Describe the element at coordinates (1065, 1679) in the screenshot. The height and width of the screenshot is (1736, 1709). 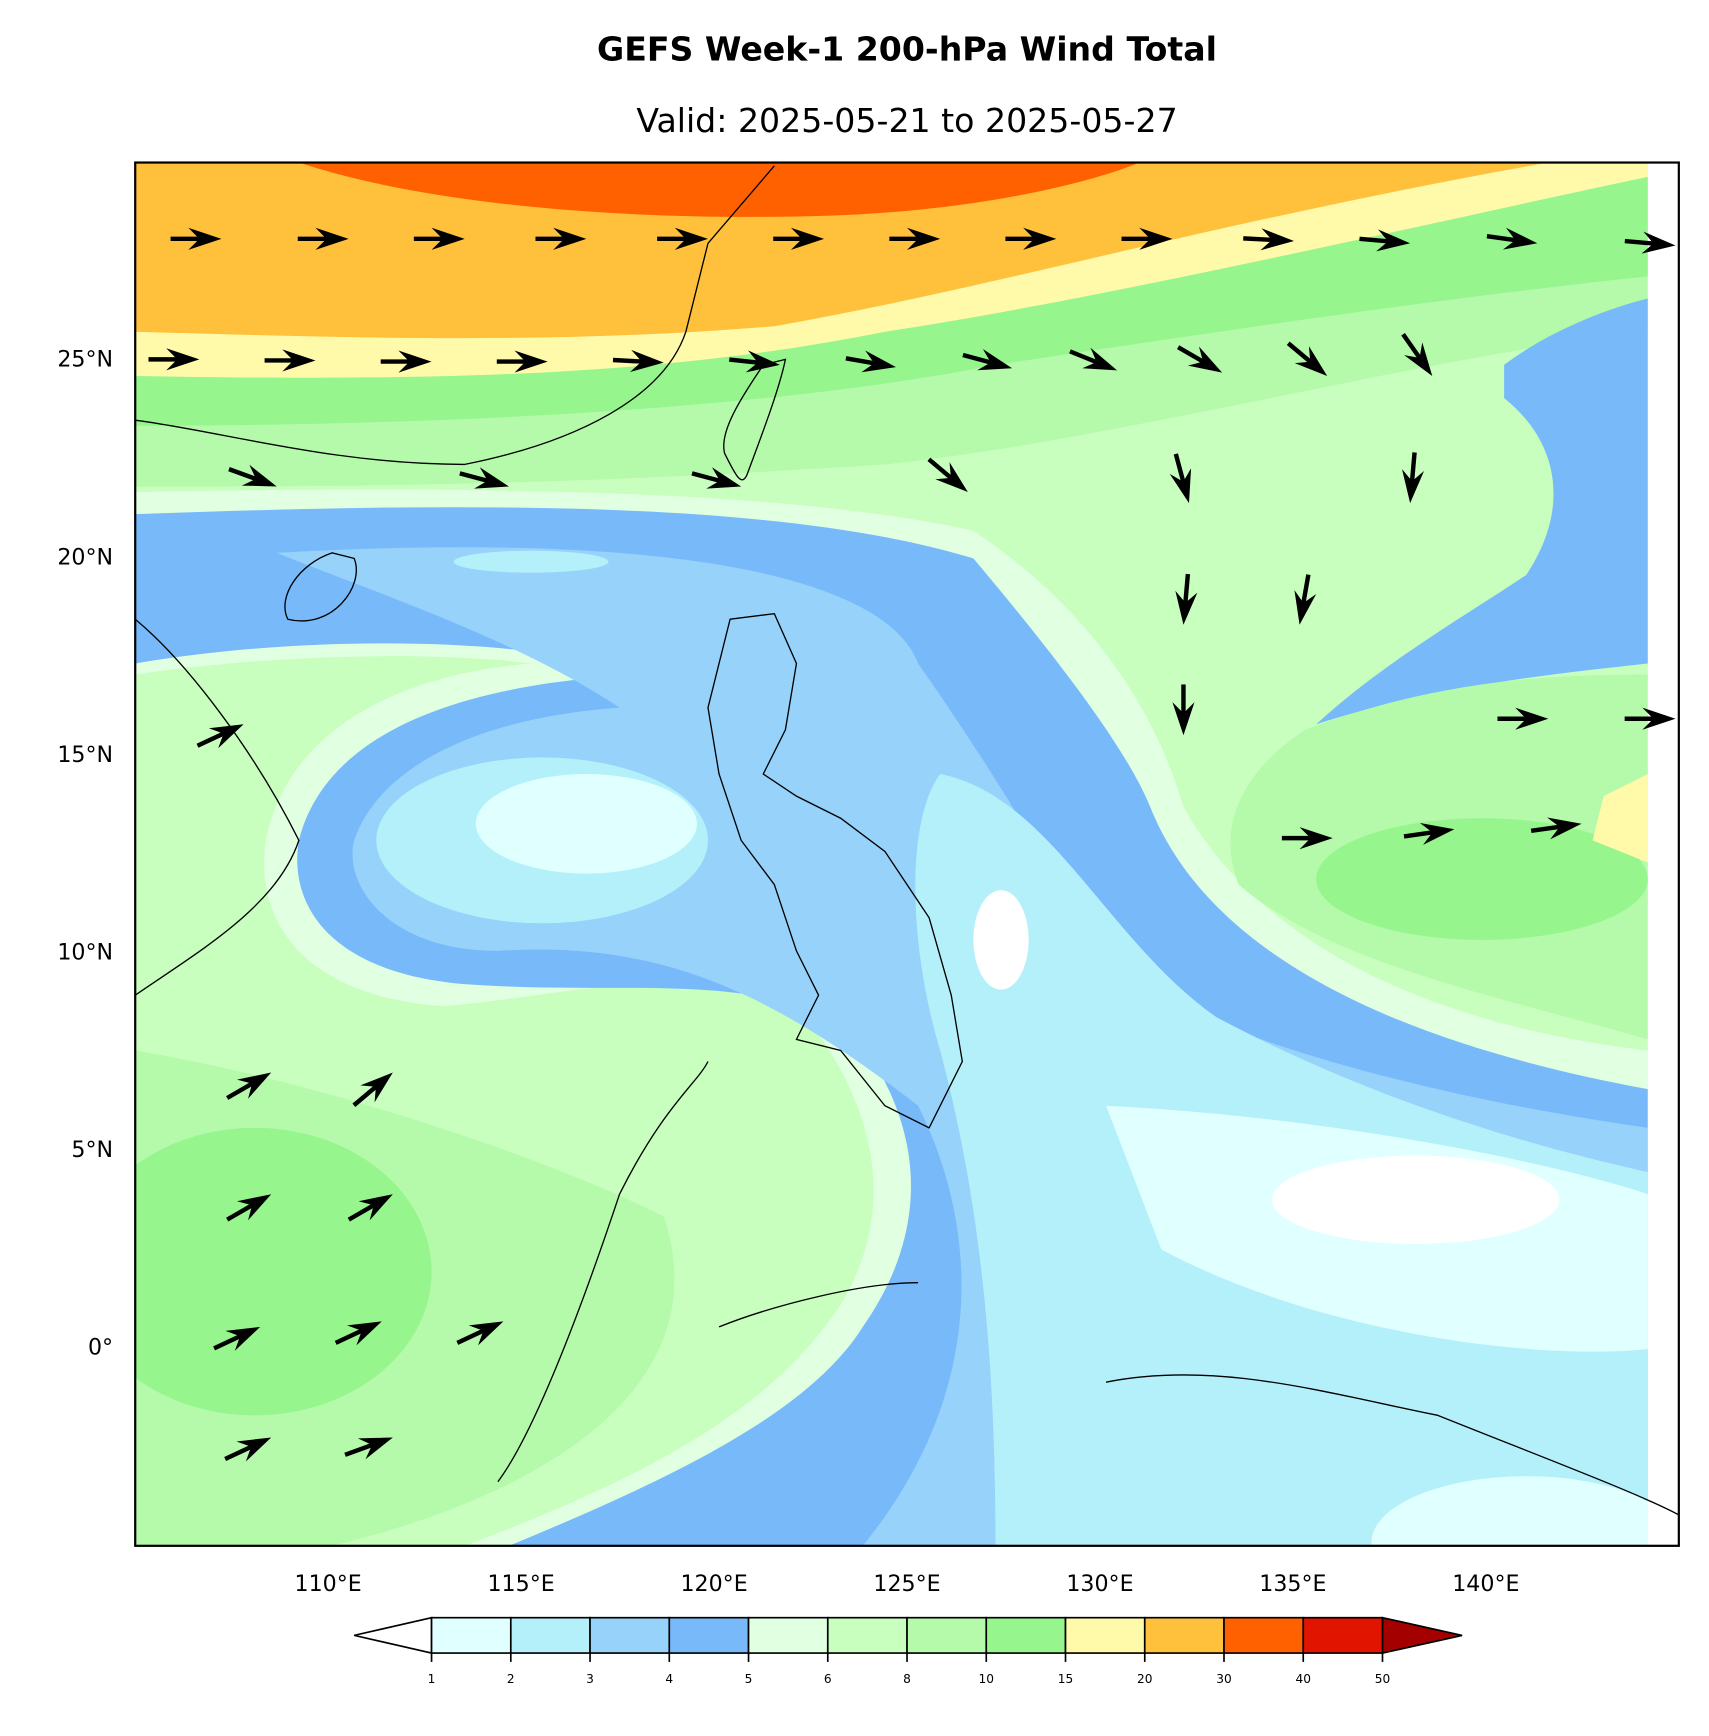
I see `colorbar-tick-label: 15` at that location.